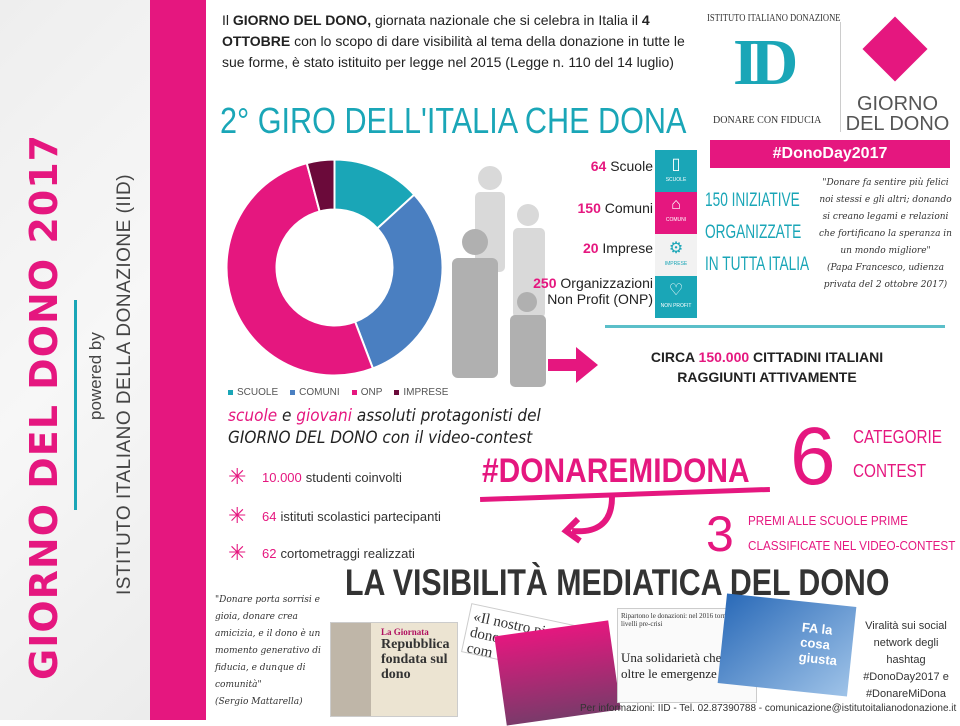 The width and height of the screenshot is (960, 726). I want to click on contest-hashtag: #DONAREMIDONA, so click(616, 471).